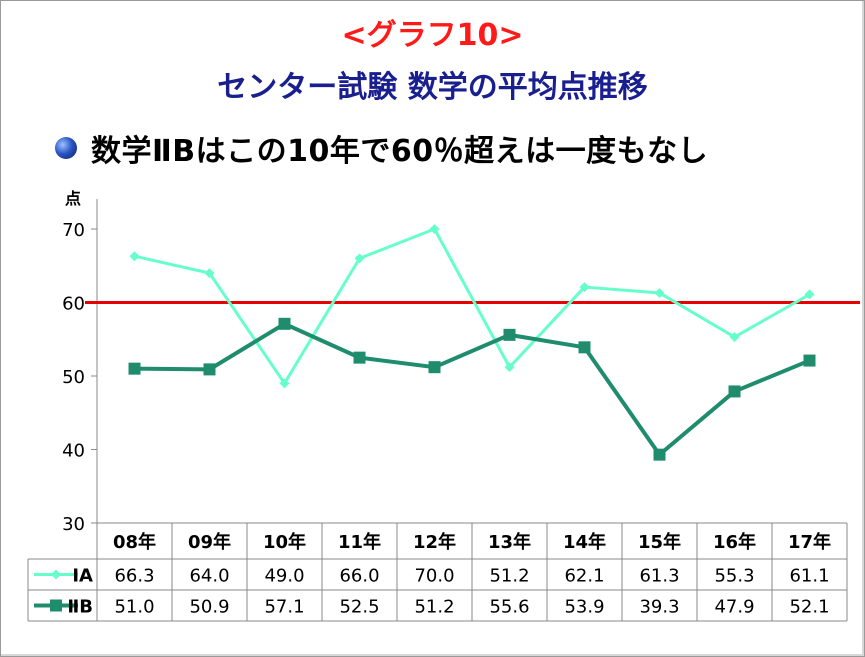 The height and width of the screenshot is (657, 865). I want to click on slide-title: <グラフ10>, so click(432, 35).